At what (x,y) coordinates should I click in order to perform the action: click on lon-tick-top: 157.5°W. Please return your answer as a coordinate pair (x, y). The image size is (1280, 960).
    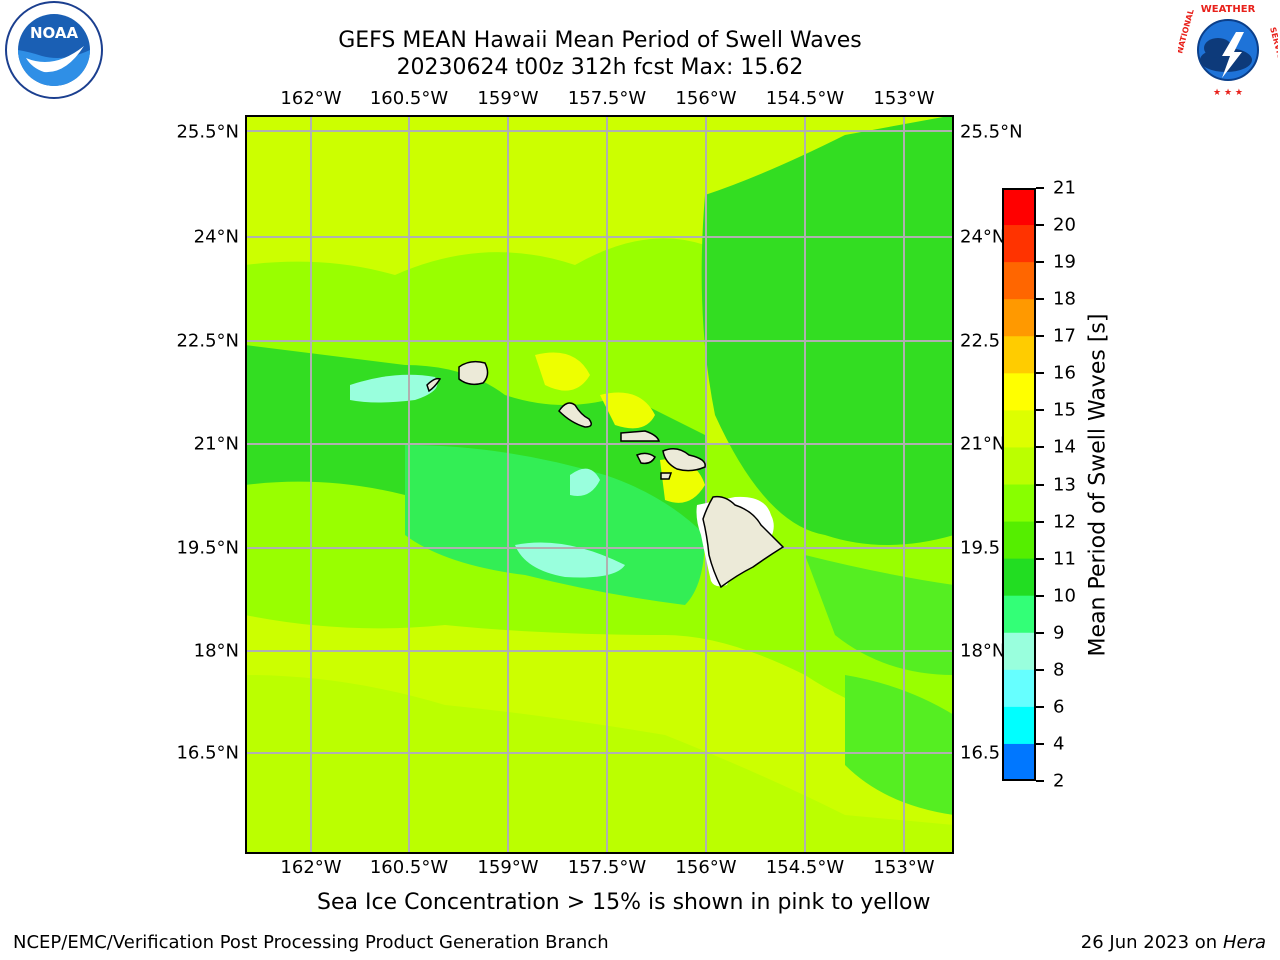
    Looking at the image, I should click on (607, 98).